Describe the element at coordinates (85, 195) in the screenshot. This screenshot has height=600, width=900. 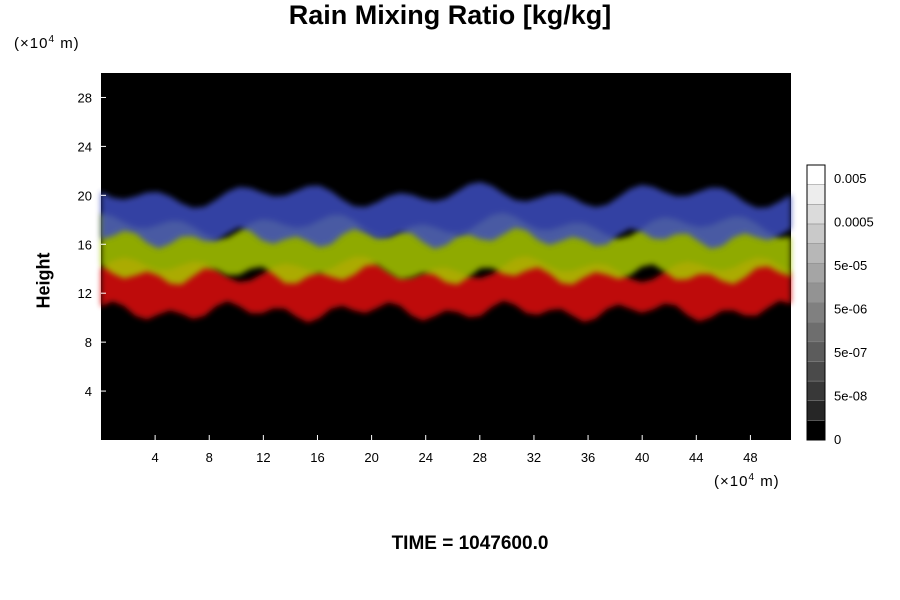
I see `y-tick-label: 20` at that location.